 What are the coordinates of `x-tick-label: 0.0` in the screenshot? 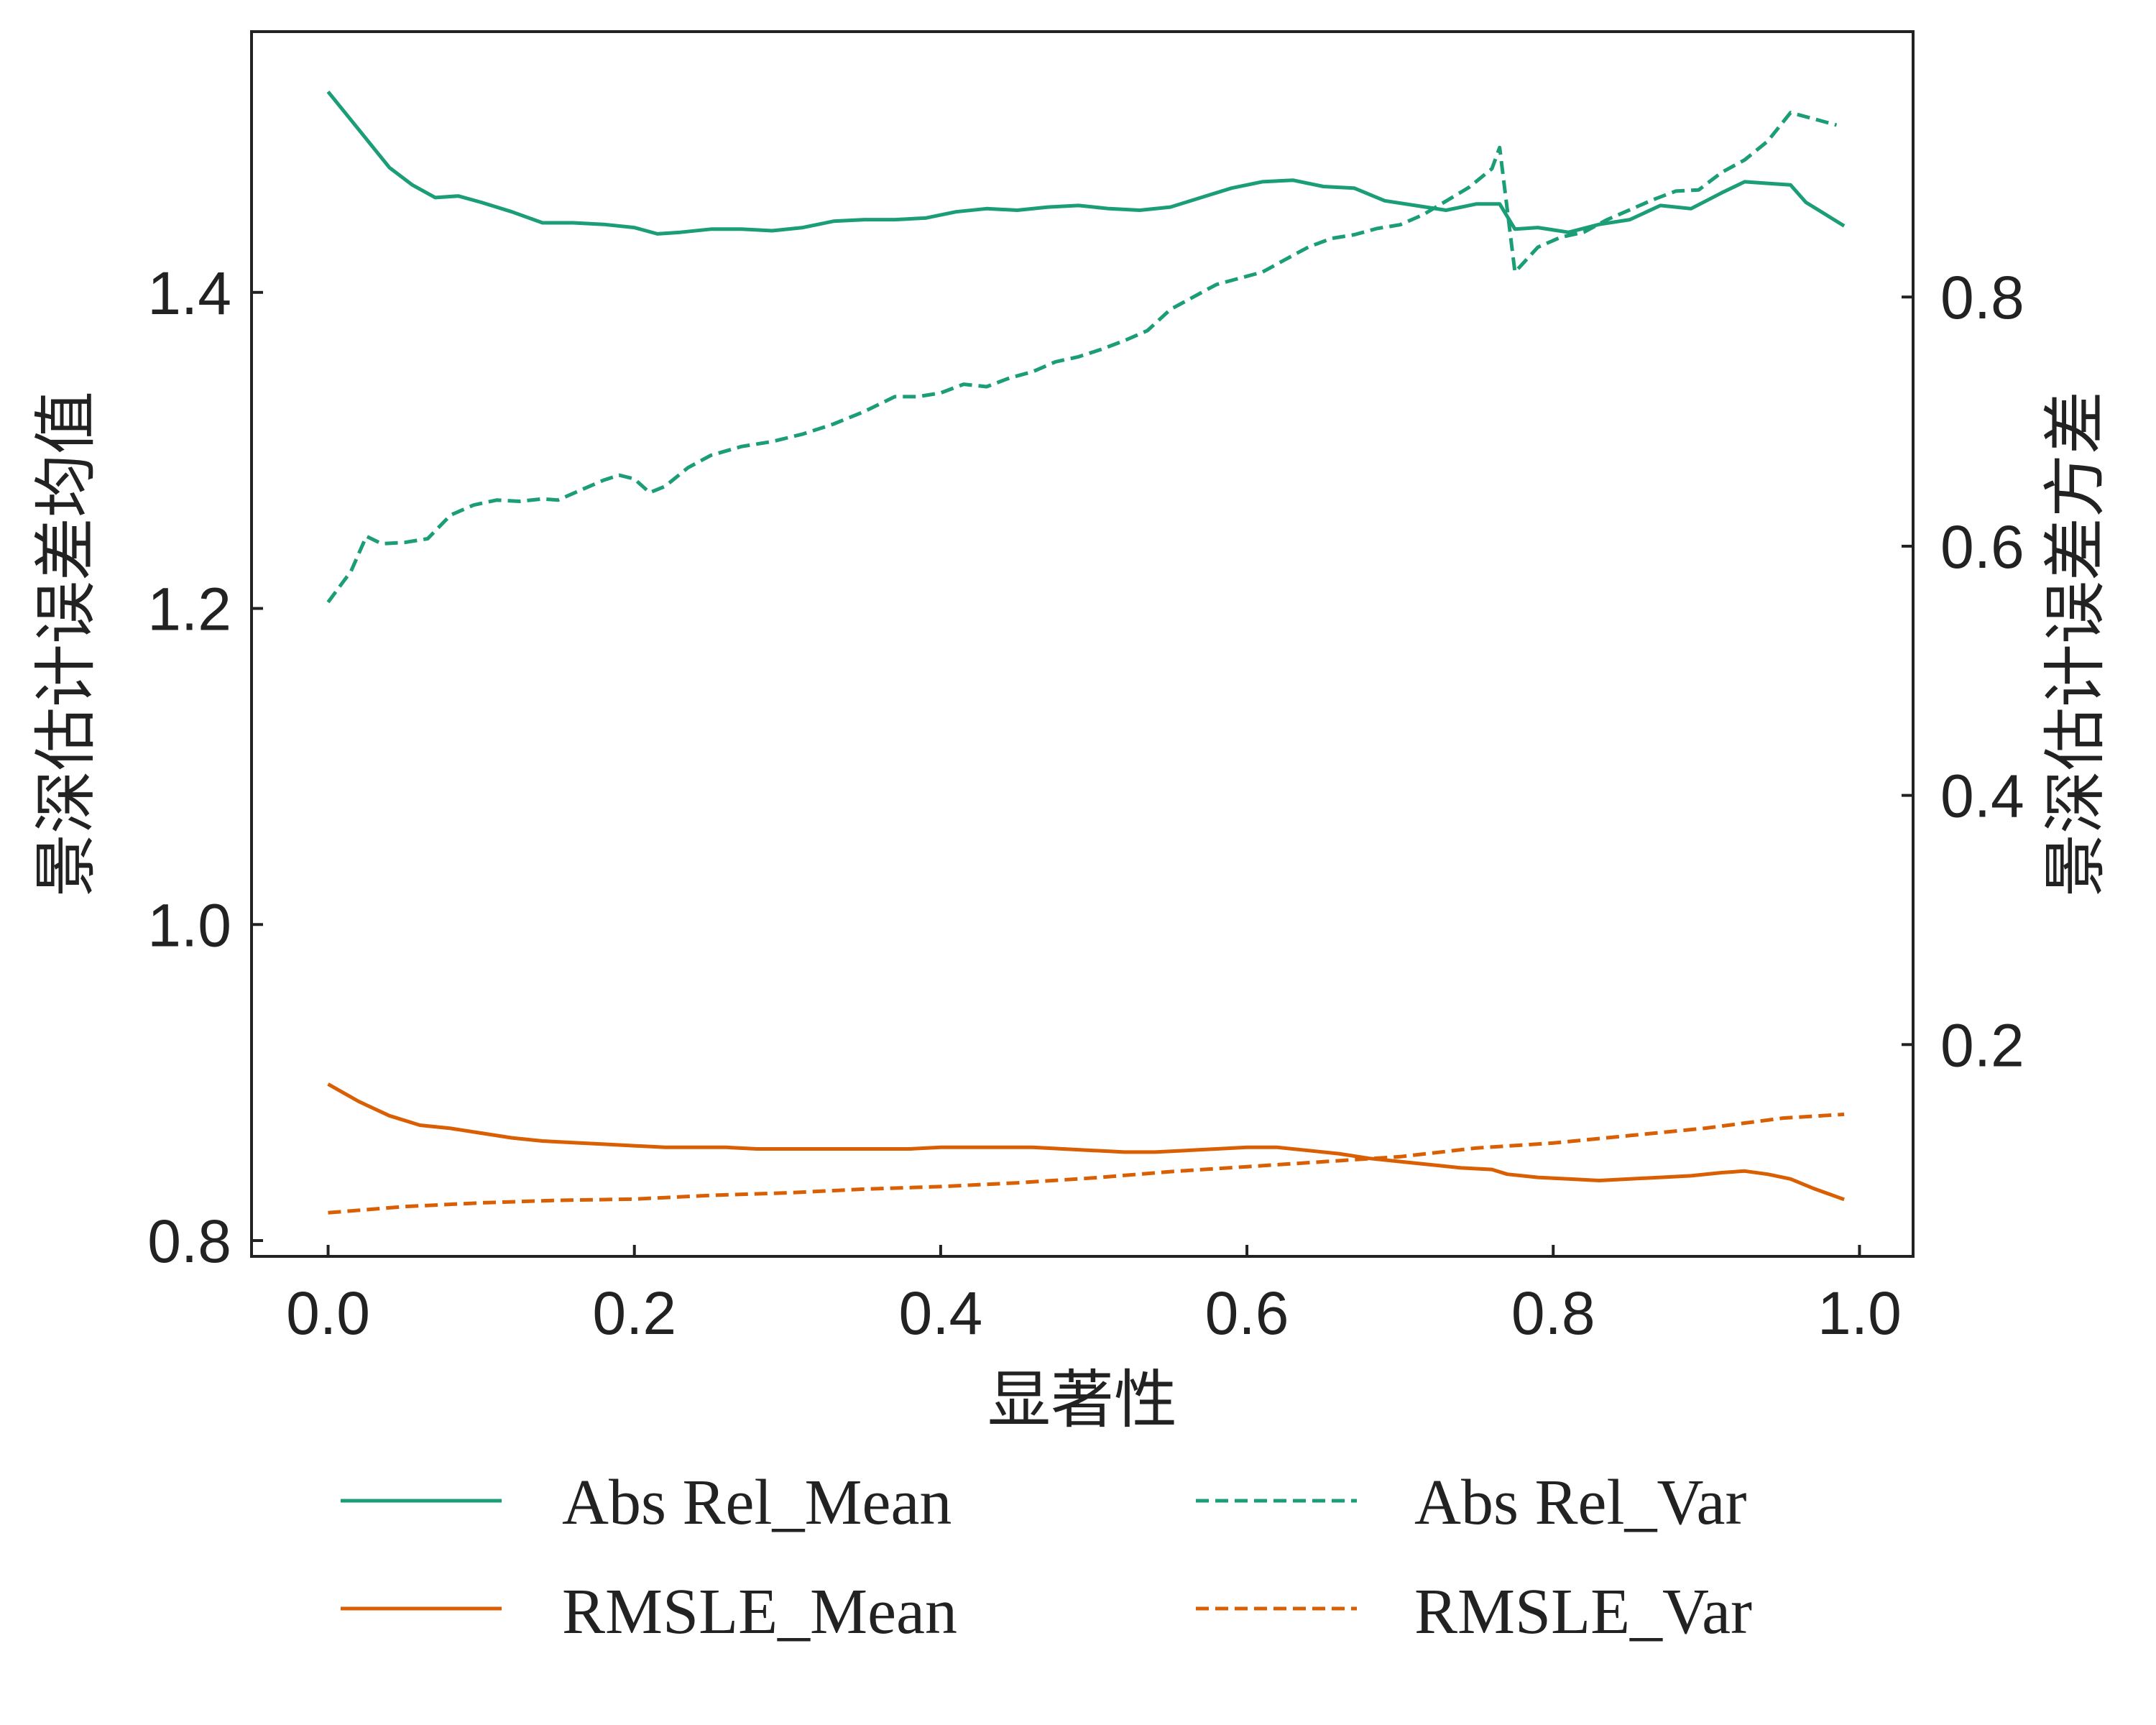 It's located at (328, 1313).